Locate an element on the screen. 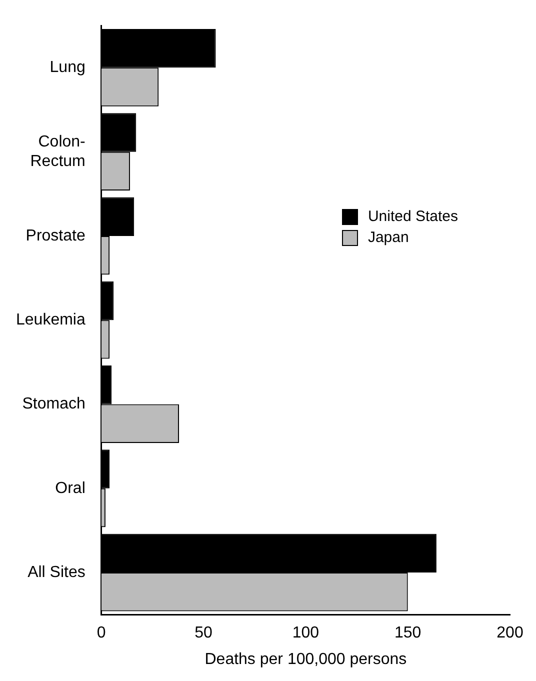  legend-label: Japan is located at coordinates (388, 237).